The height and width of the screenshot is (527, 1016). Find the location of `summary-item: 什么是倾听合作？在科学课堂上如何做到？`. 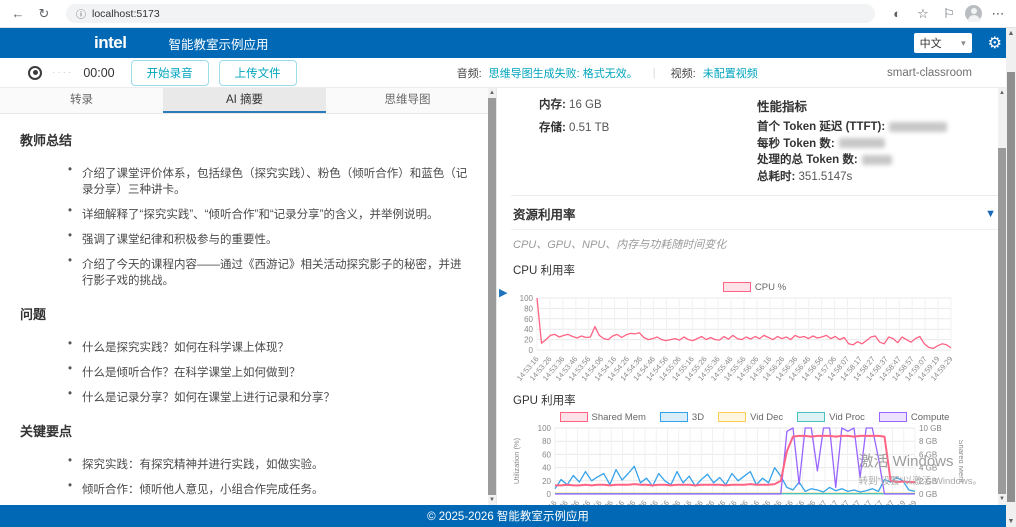

summary-item: 什么是倾听合作？在科学课堂上如何做到？ is located at coordinates (268, 371).